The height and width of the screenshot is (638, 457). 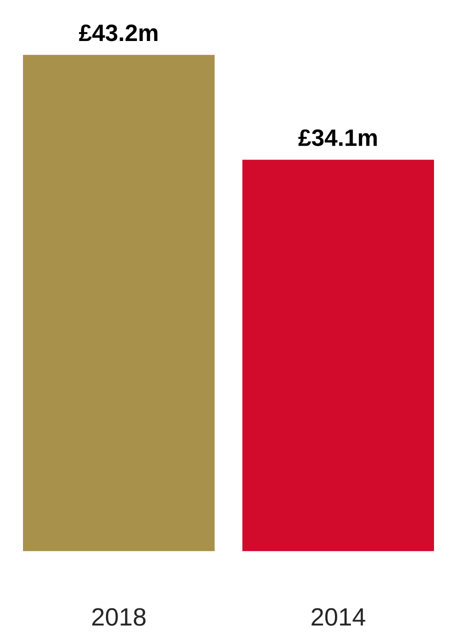 I want to click on x-tick-label: 2014, so click(x=339, y=617).